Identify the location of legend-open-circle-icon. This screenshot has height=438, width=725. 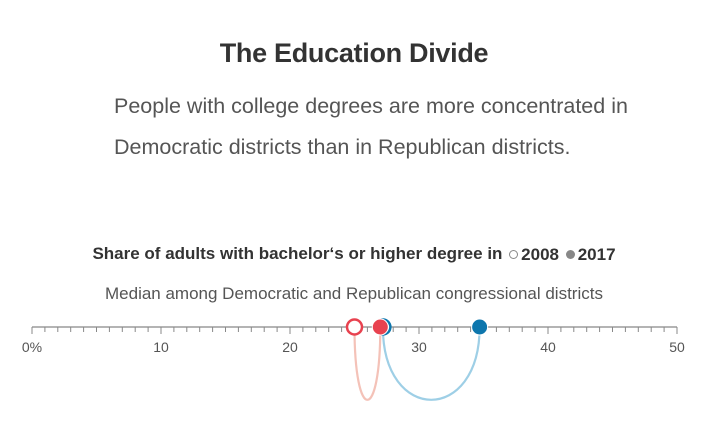
(514, 254).